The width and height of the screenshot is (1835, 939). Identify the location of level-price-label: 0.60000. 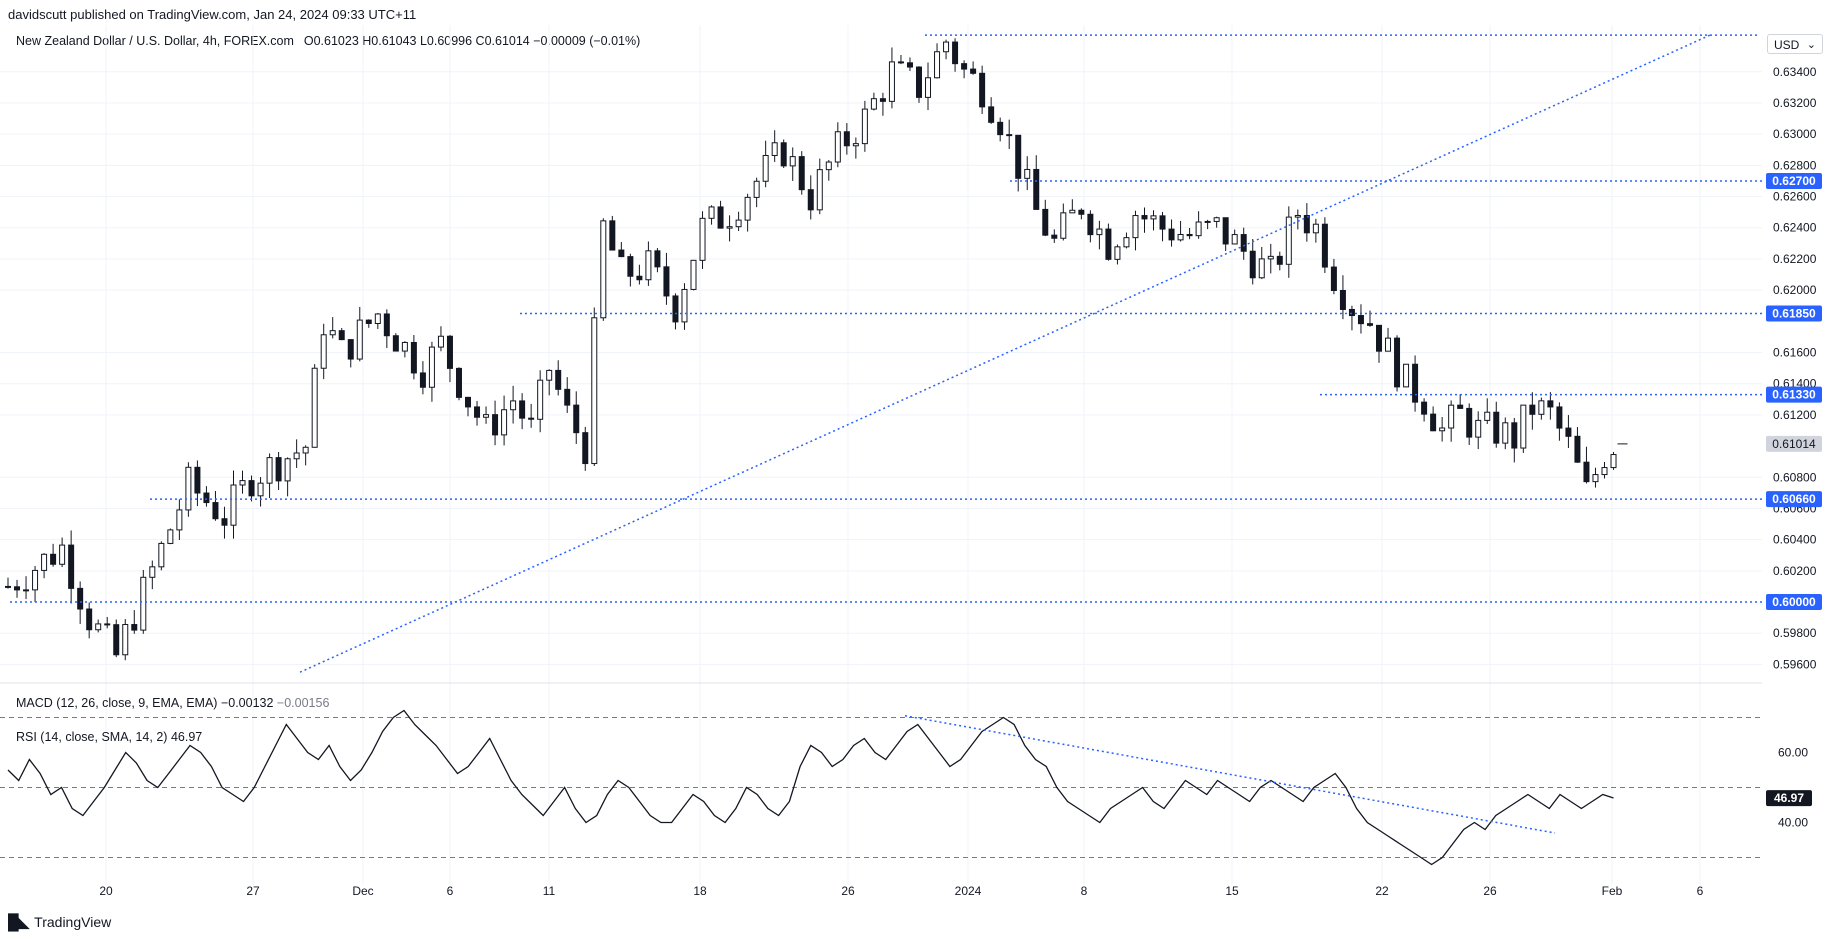
(1794, 602).